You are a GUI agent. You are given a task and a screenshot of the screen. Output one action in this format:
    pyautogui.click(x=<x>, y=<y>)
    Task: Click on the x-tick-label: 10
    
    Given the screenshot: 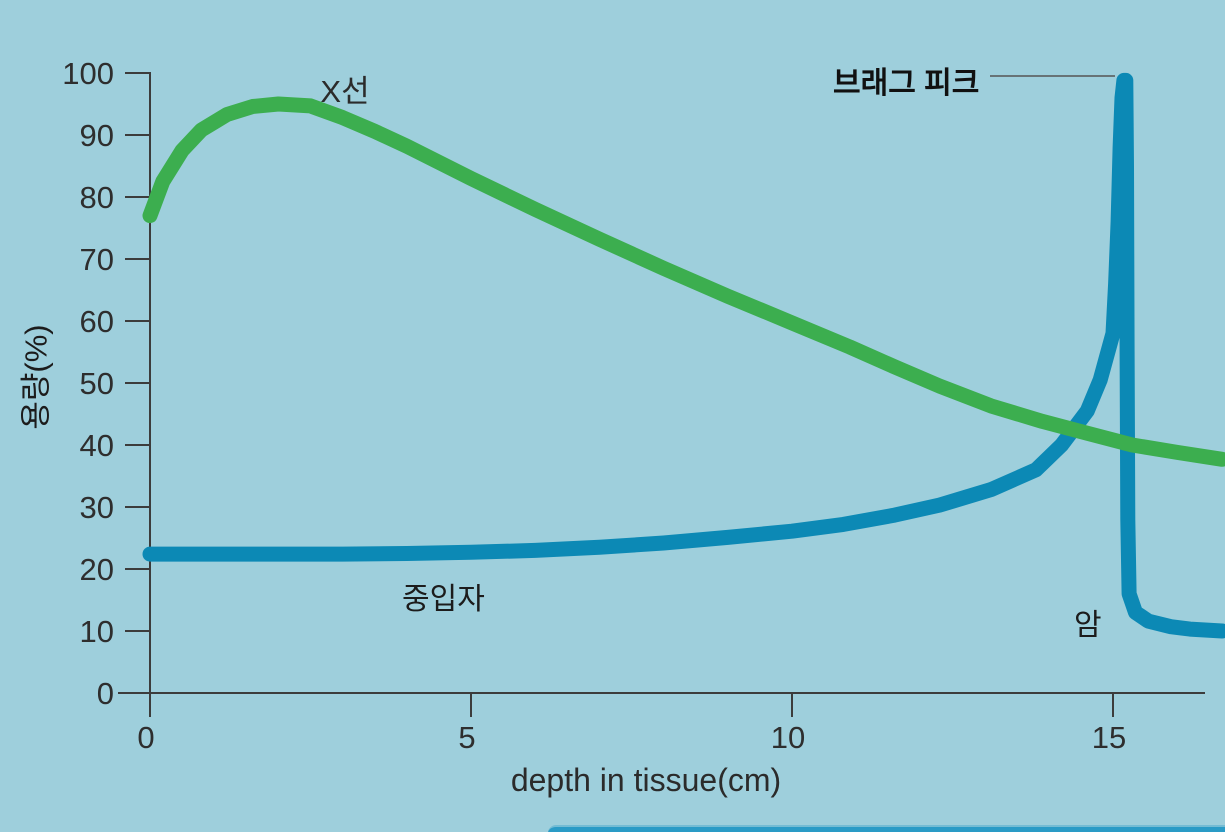 What is the action you would take?
    pyautogui.click(x=788, y=737)
    